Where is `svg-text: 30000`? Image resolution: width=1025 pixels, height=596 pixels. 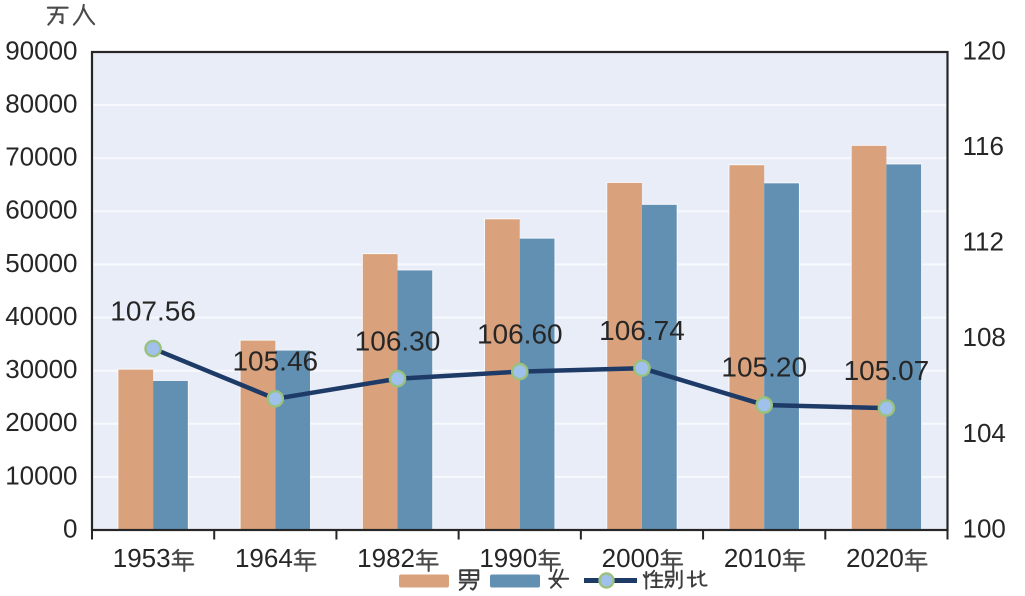
svg-text: 30000 is located at coordinates (41, 369).